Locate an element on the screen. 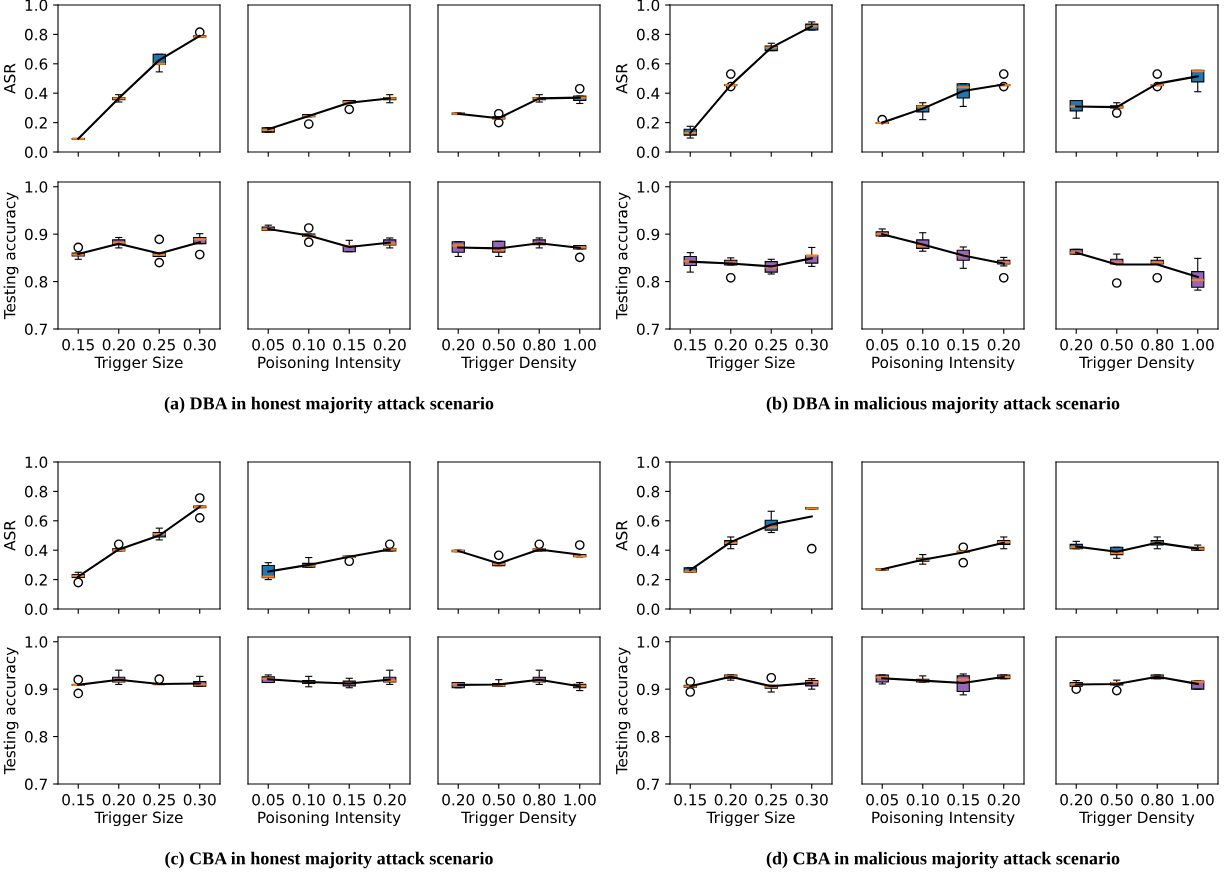 The height and width of the screenshot is (877, 1225). text: (d) CBA in malicious majority attack scenario is located at coordinates (943, 860).